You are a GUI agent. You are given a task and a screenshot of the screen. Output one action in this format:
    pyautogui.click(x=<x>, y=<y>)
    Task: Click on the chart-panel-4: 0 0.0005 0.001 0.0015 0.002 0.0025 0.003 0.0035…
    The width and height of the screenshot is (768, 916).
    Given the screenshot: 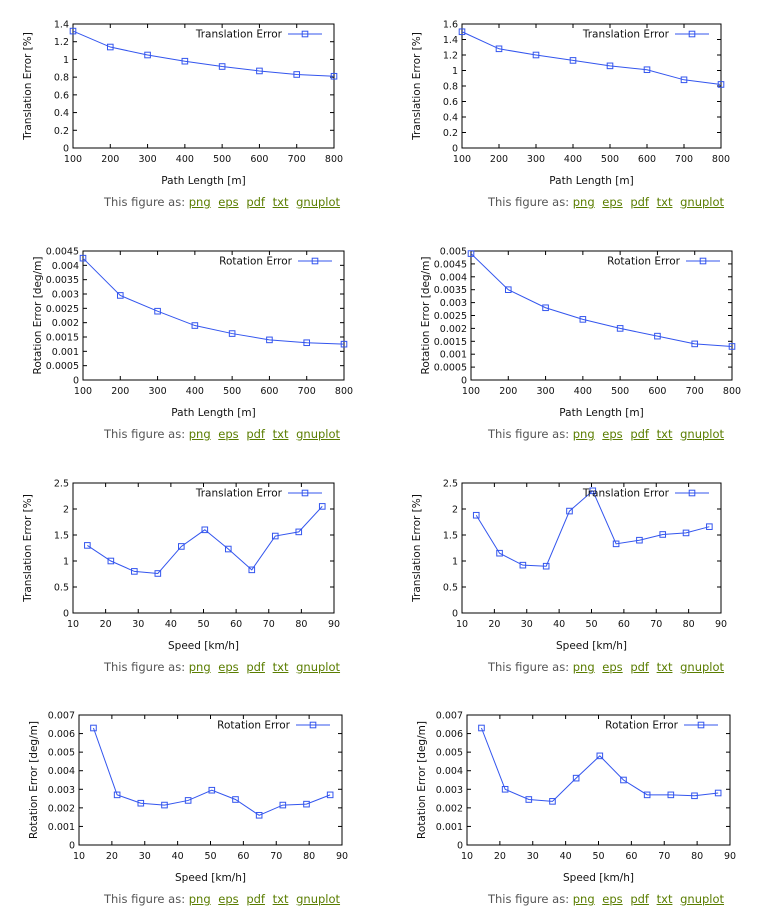 What is the action you would take?
    pyautogui.click(x=576, y=343)
    